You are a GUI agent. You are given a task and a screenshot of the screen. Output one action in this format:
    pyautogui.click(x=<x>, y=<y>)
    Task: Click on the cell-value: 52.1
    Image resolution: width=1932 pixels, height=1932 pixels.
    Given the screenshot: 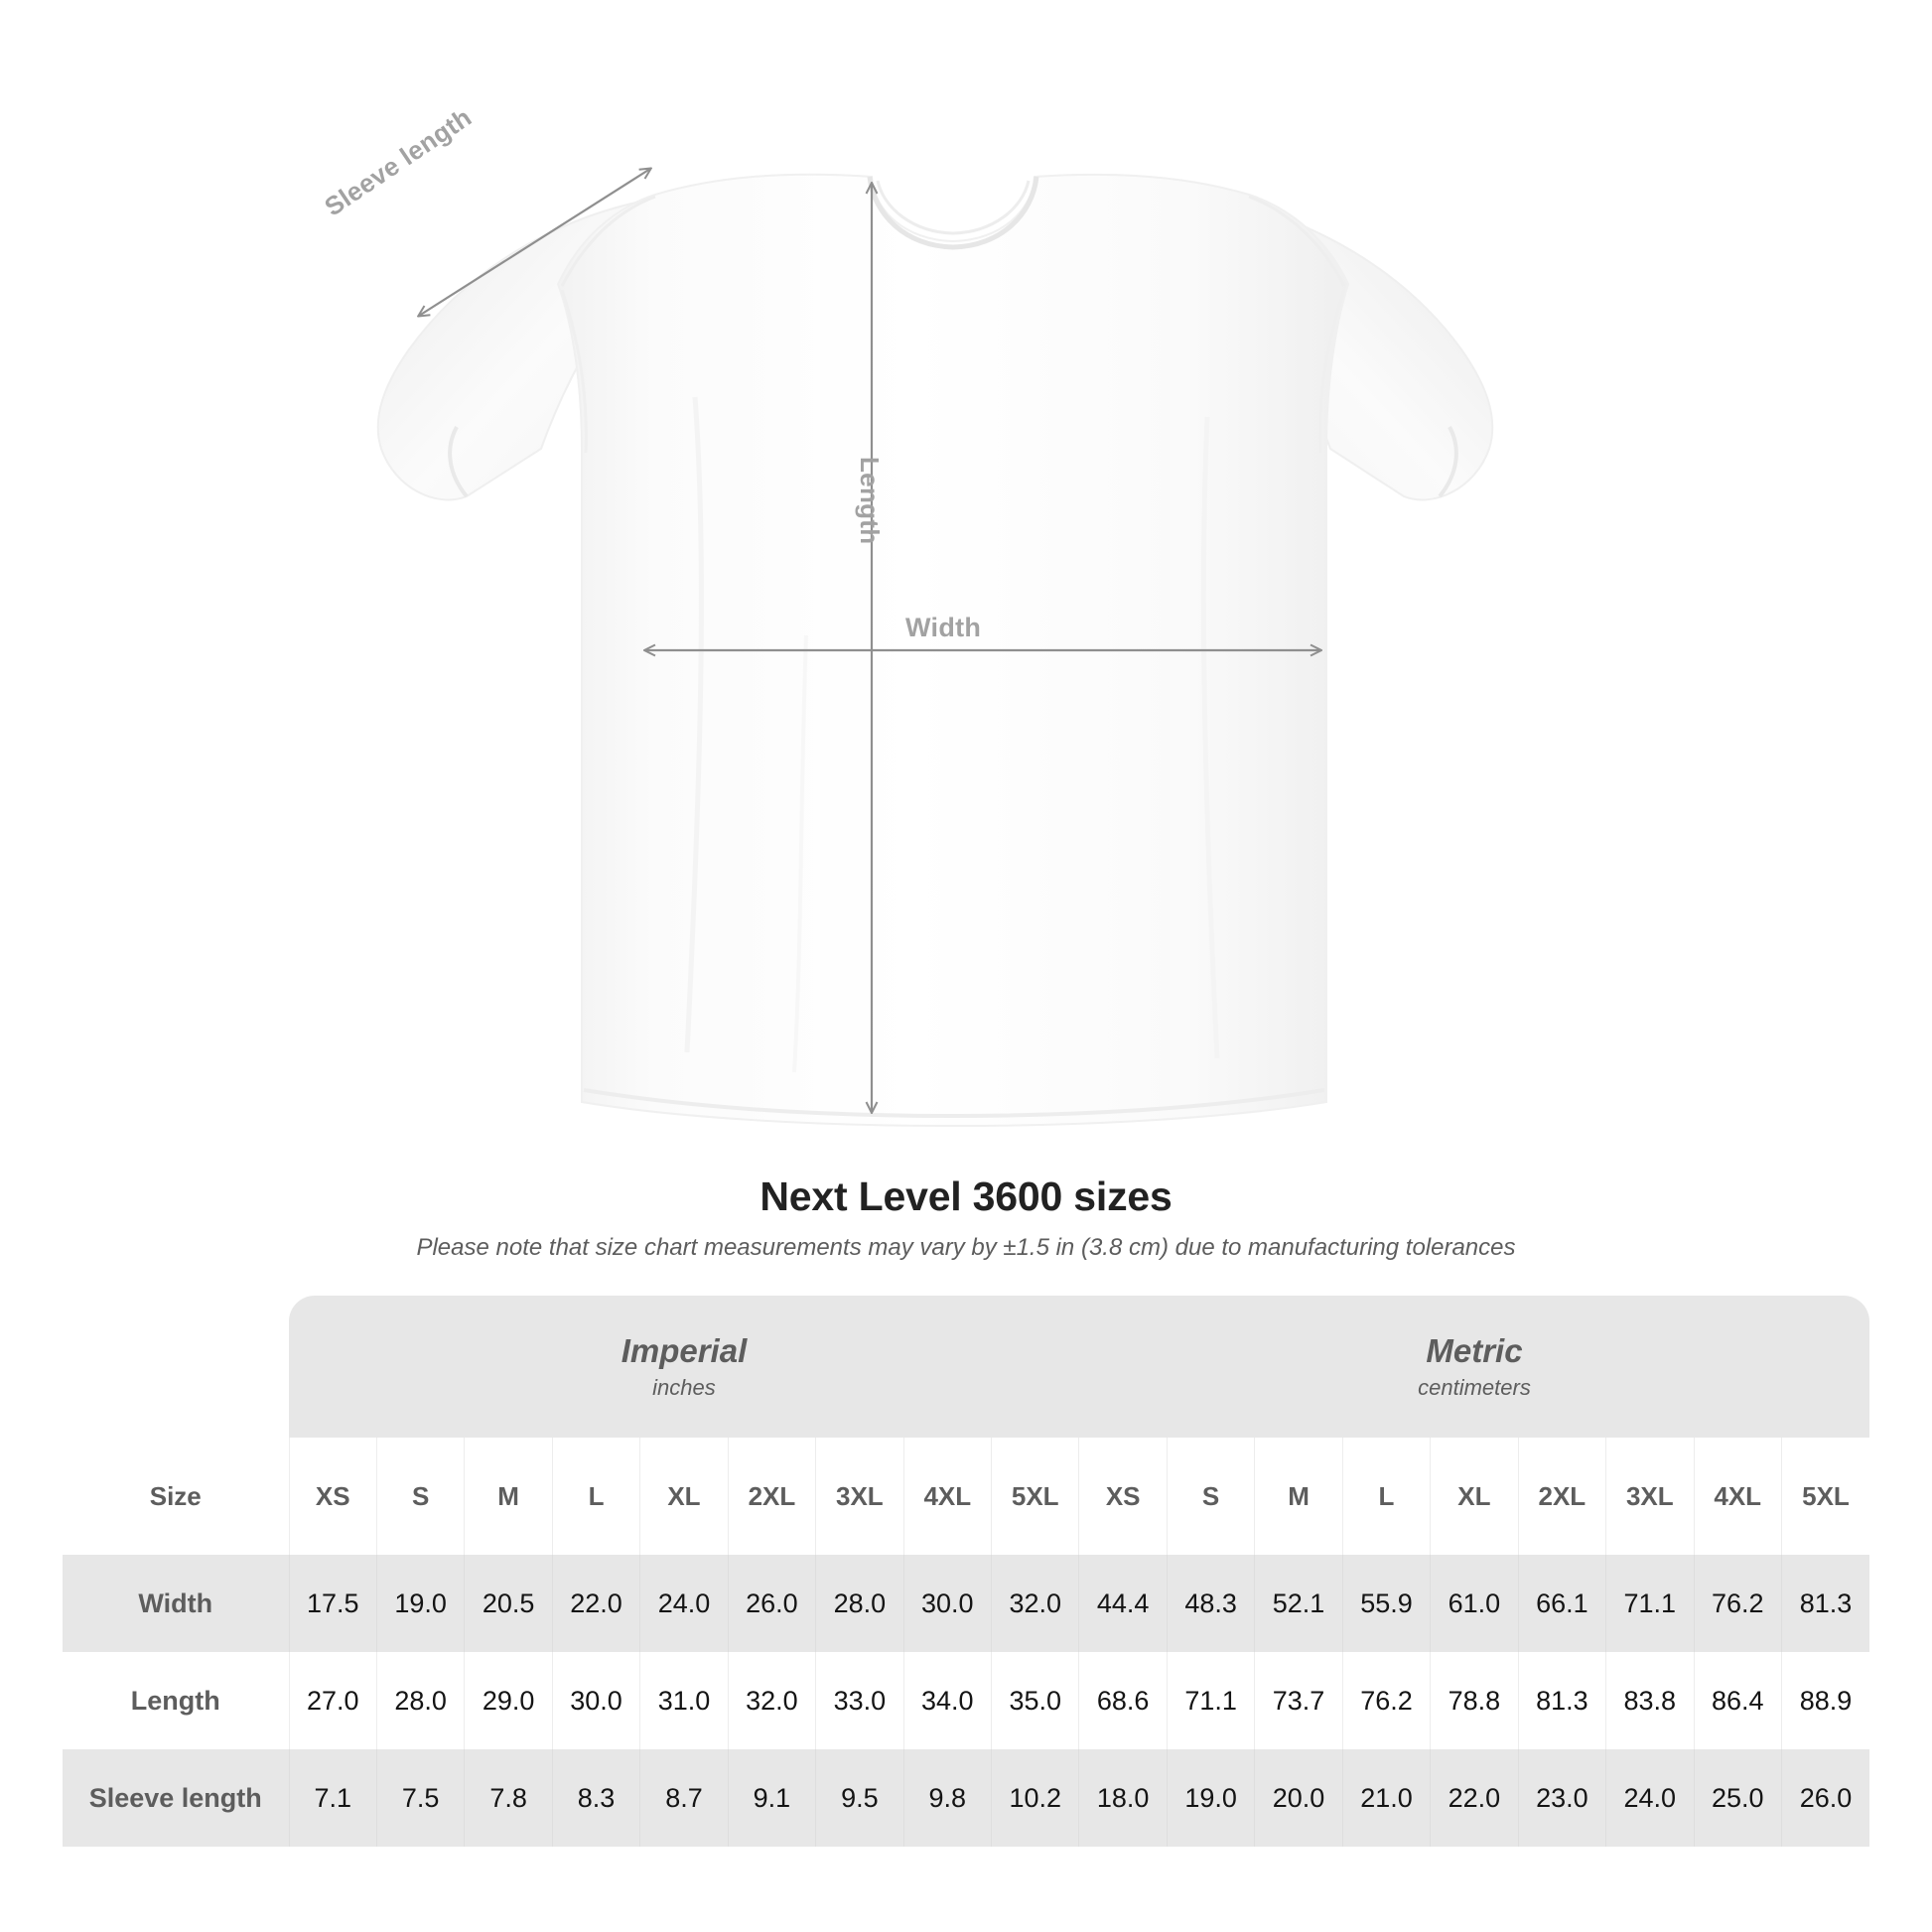 What is the action you would take?
    pyautogui.click(x=1298, y=1603)
    